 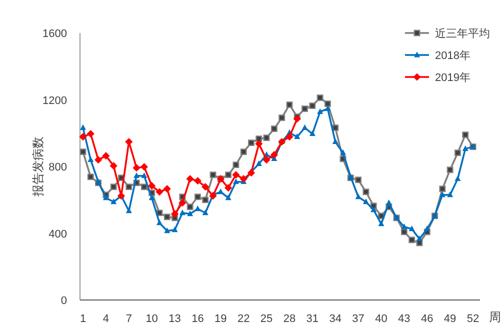 What do you see at coordinates (452, 78) in the screenshot?
I see `legend-label: 2019年` at bounding box center [452, 78].